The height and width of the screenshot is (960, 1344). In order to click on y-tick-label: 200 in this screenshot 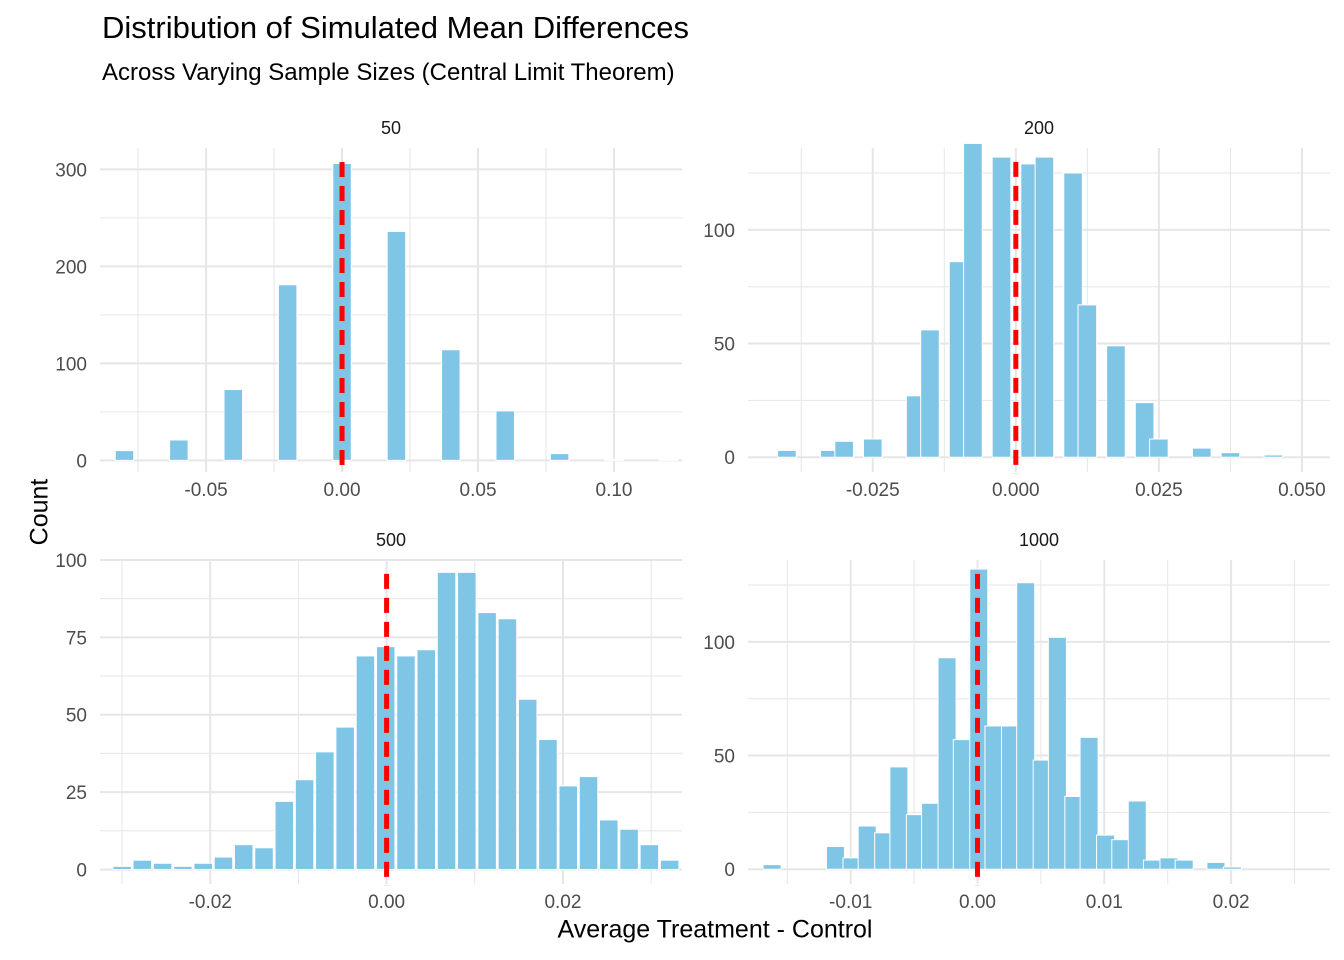, I will do `click(71, 267)`.